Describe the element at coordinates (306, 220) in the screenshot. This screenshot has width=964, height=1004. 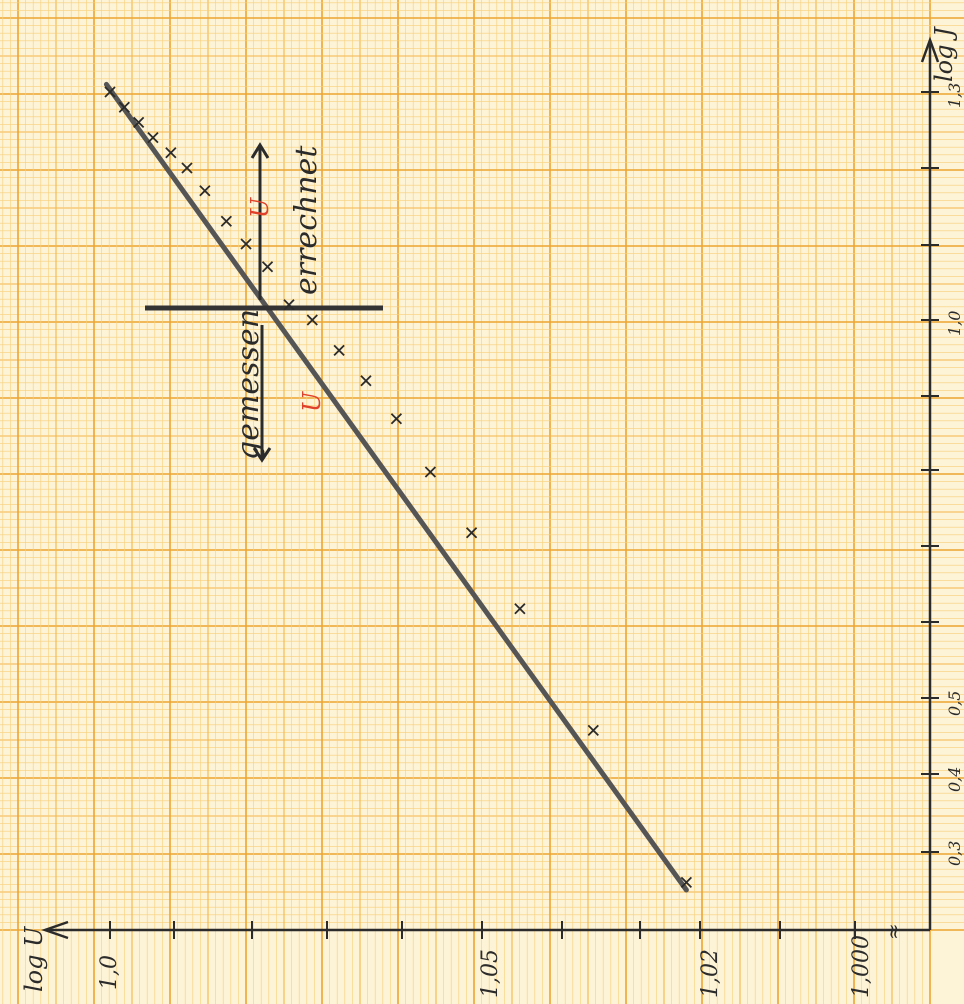
I see `annotation-calculated: errechnet` at that location.